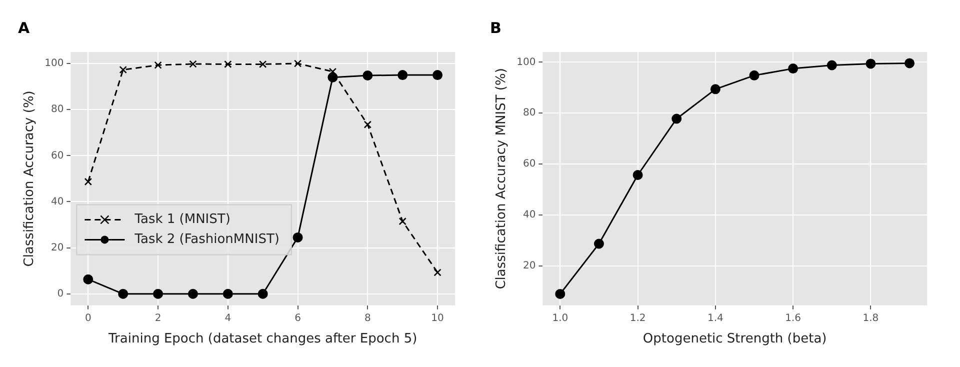 The image size is (960, 367). What do you see at coordinates (24, 27) in the screenshot?
I see `chart-title: A` at bounding box center [24, 27].